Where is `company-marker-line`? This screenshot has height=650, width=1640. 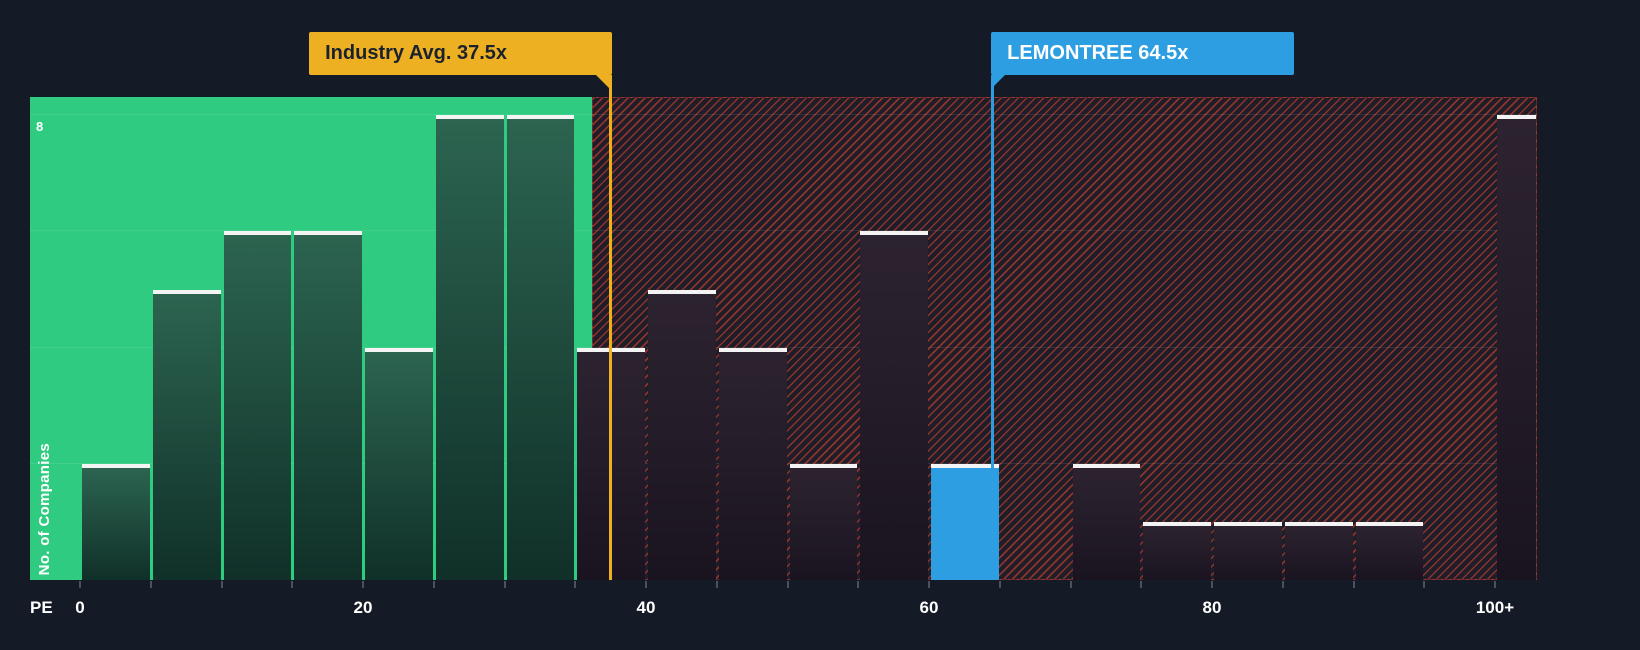 company-marker-line is located at coordinates (993, 327).